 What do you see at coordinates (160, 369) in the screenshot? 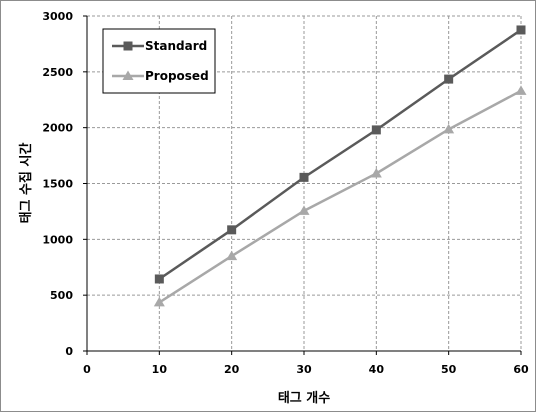
I see `x-tick-label: 10` at bounding box center [160, 369].